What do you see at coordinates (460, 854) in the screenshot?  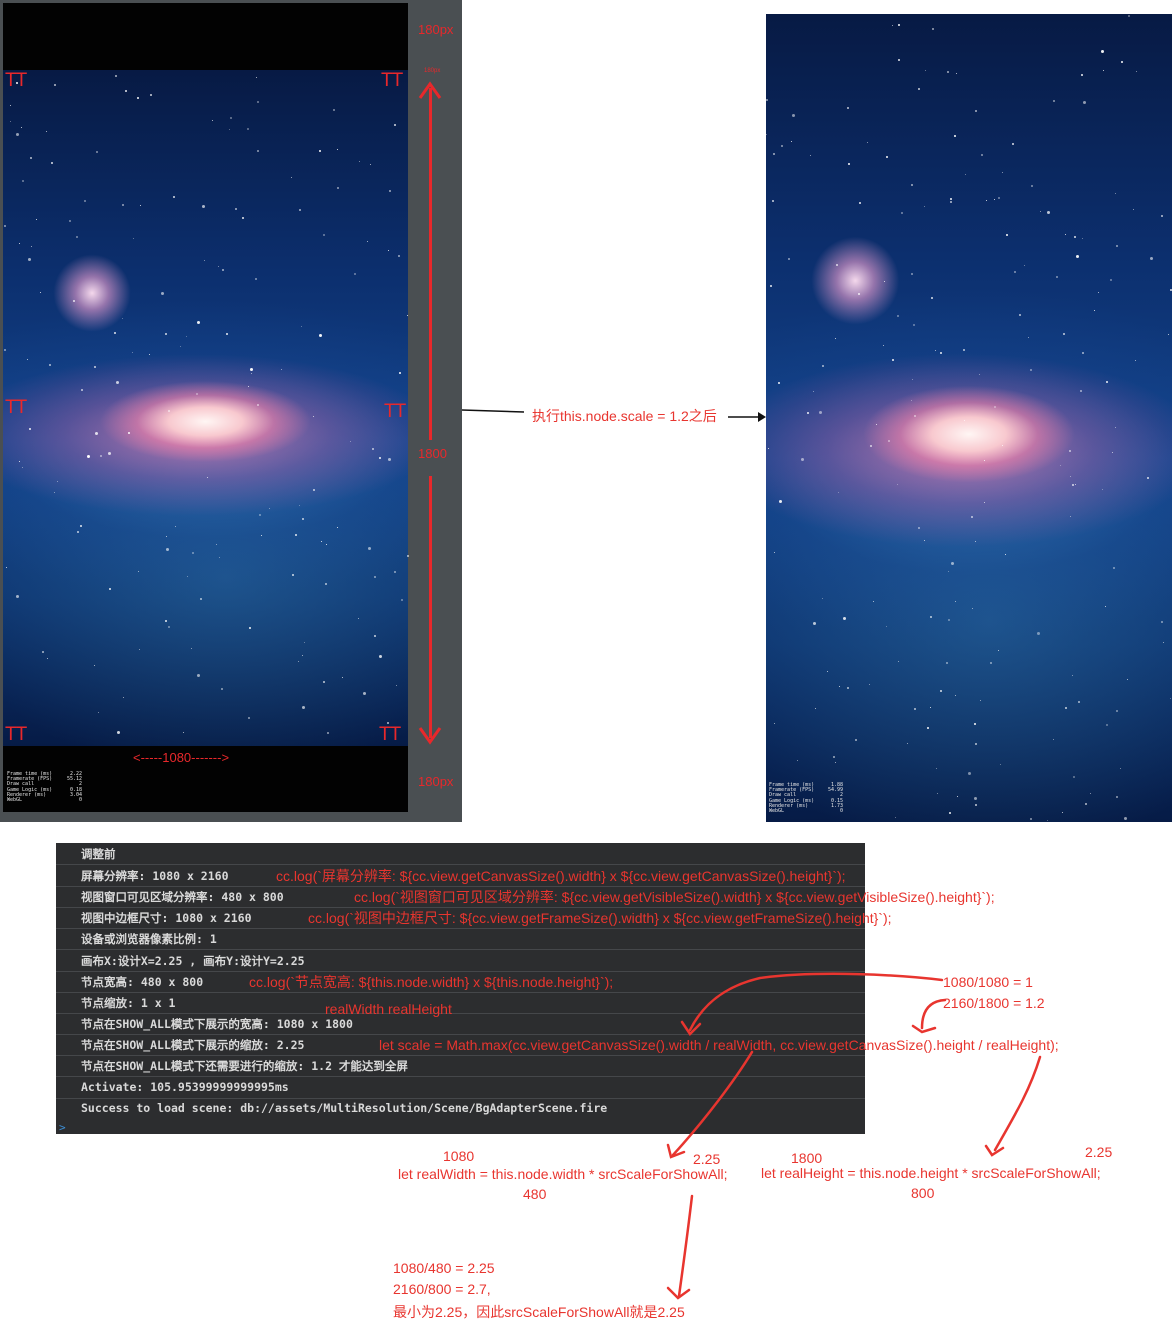 I see `console-row: 调整前` at bounding box center [460, 854].